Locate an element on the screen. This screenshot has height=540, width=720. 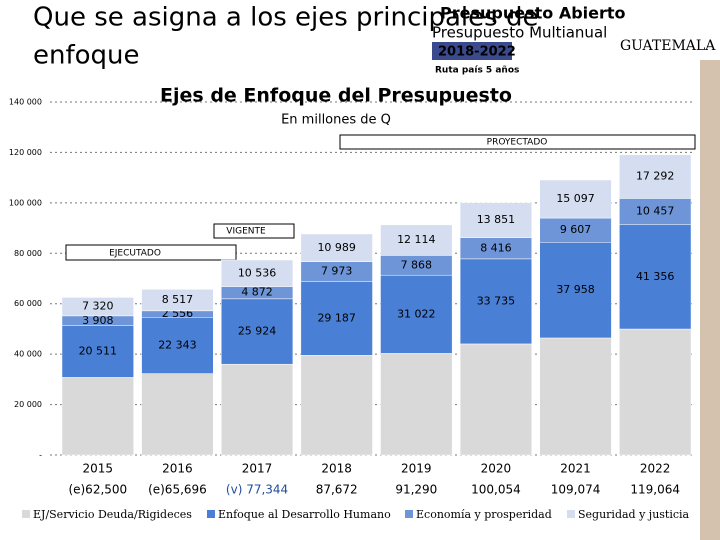
data-label: 9 607 is located at coordinates (576, 229).